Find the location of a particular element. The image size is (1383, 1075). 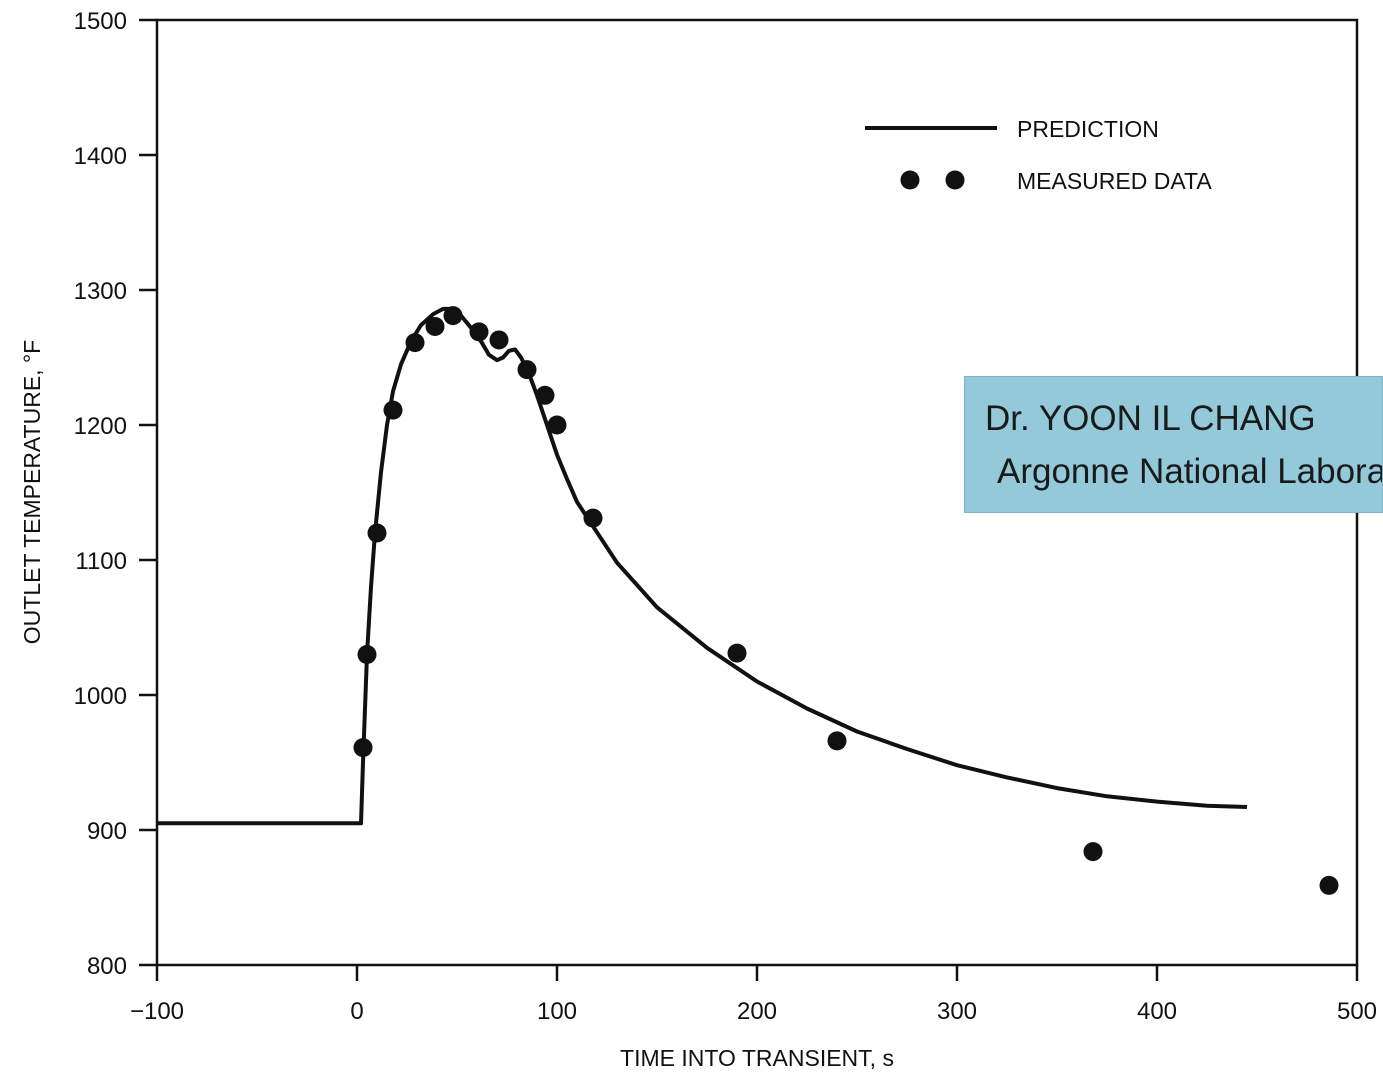

x-tick-label: 400 is located at coordinates (1157, 1011).